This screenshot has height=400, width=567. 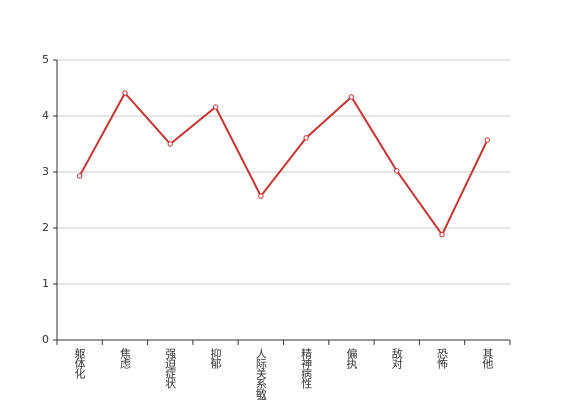 I want to click on x-tick-label: 精神病性, so click(x=306, y=369).